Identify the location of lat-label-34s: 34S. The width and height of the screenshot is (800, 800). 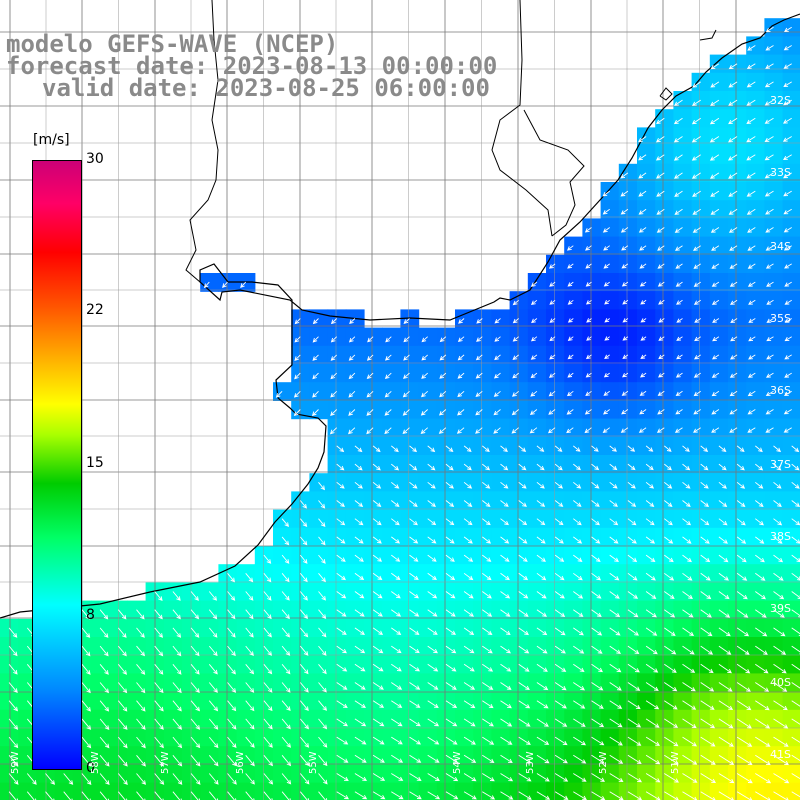
(780, 246).